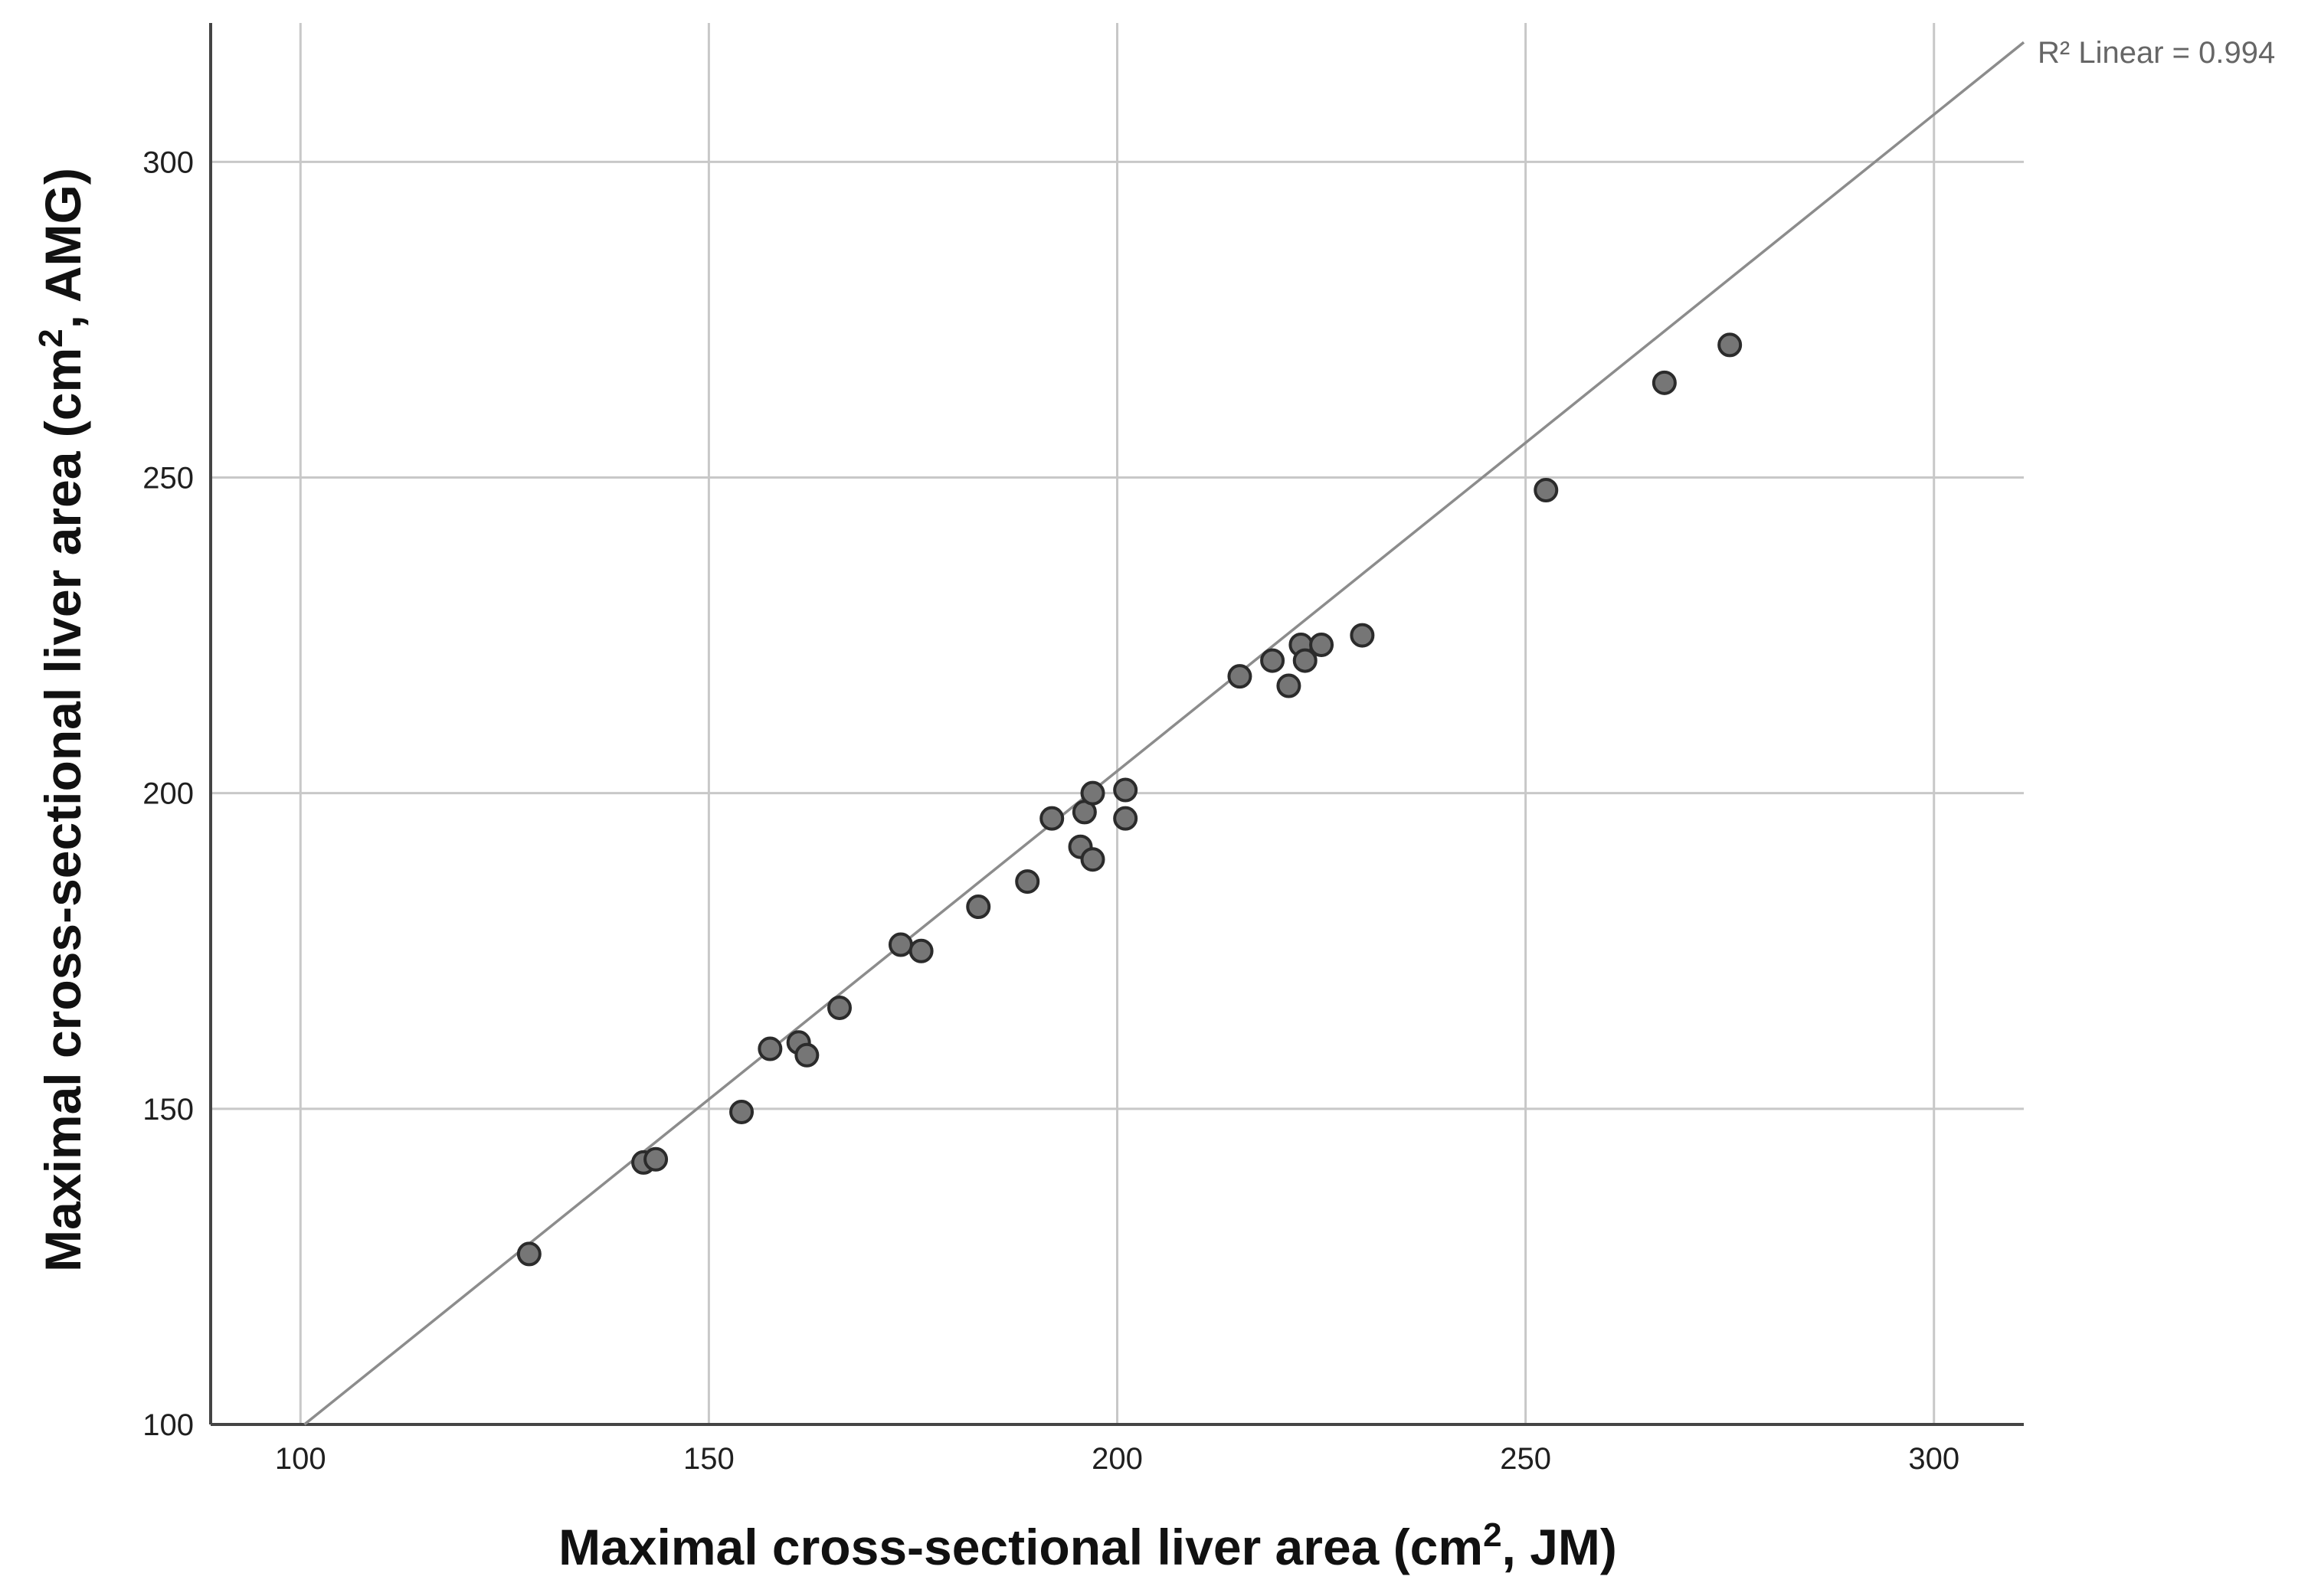 Image resolution: width=2321 pixels, height=1596 pixels. I want to click on r2-annotation: R² Linear = 0.994, so click(2156, 53).